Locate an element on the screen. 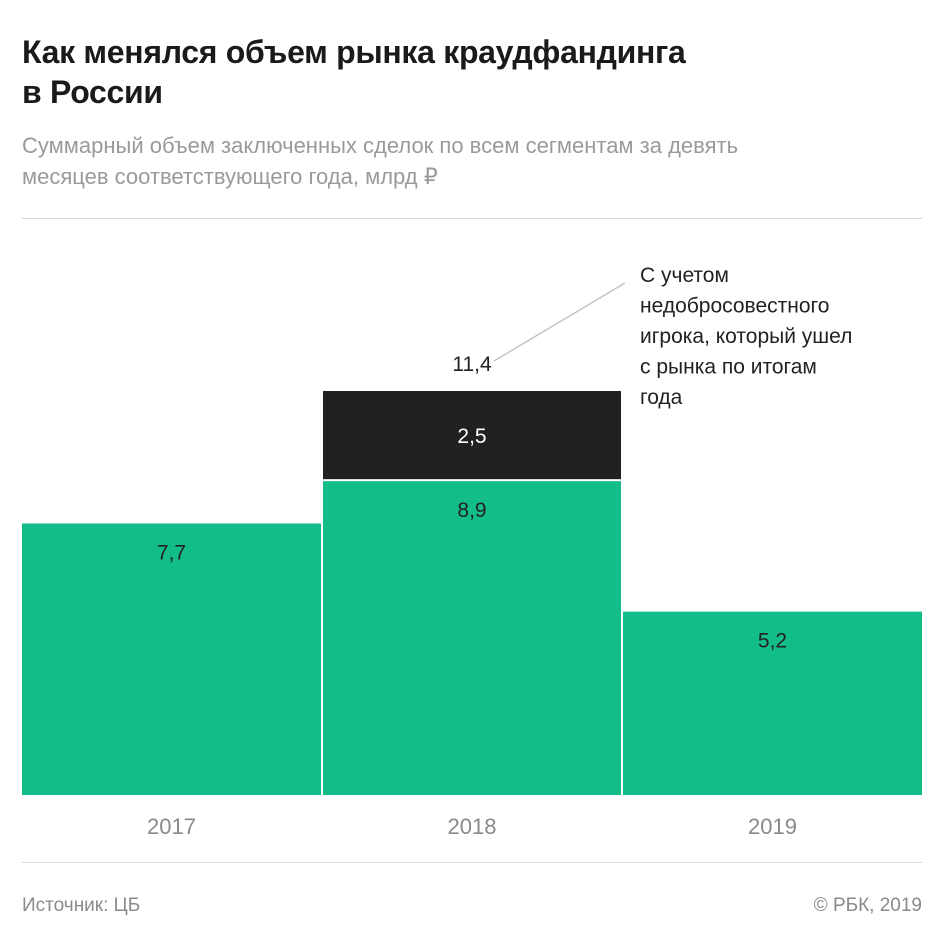 The width and height of the screenshot is (945, 945). total-value-label-2018: 11,4 is located at coordinates (472, 364).